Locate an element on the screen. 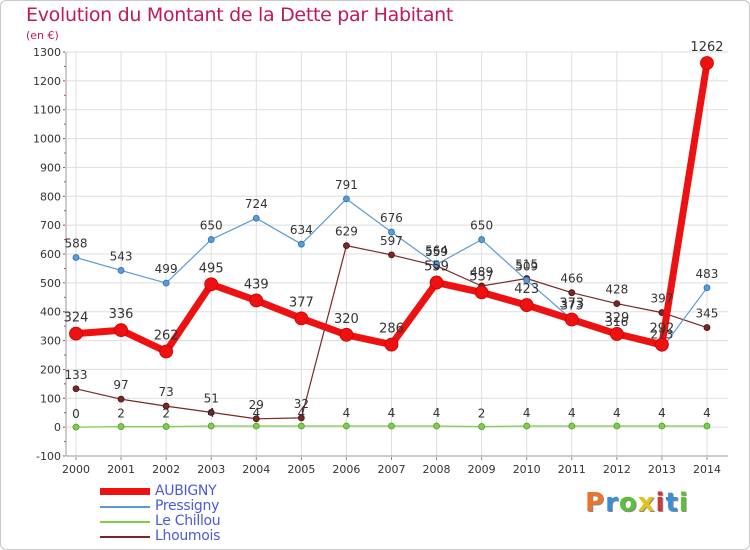 The image size is (750, 550). data-label-aubigny: 262 is located at coordinates (166, 336).